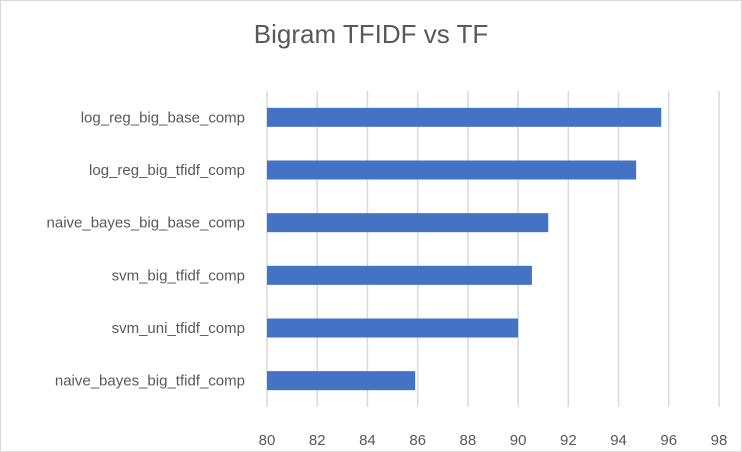 The width and height of the screenshot is (742, 452). I want to click on category-label: naive_bayes_big_base_comp, so click(146, 223).